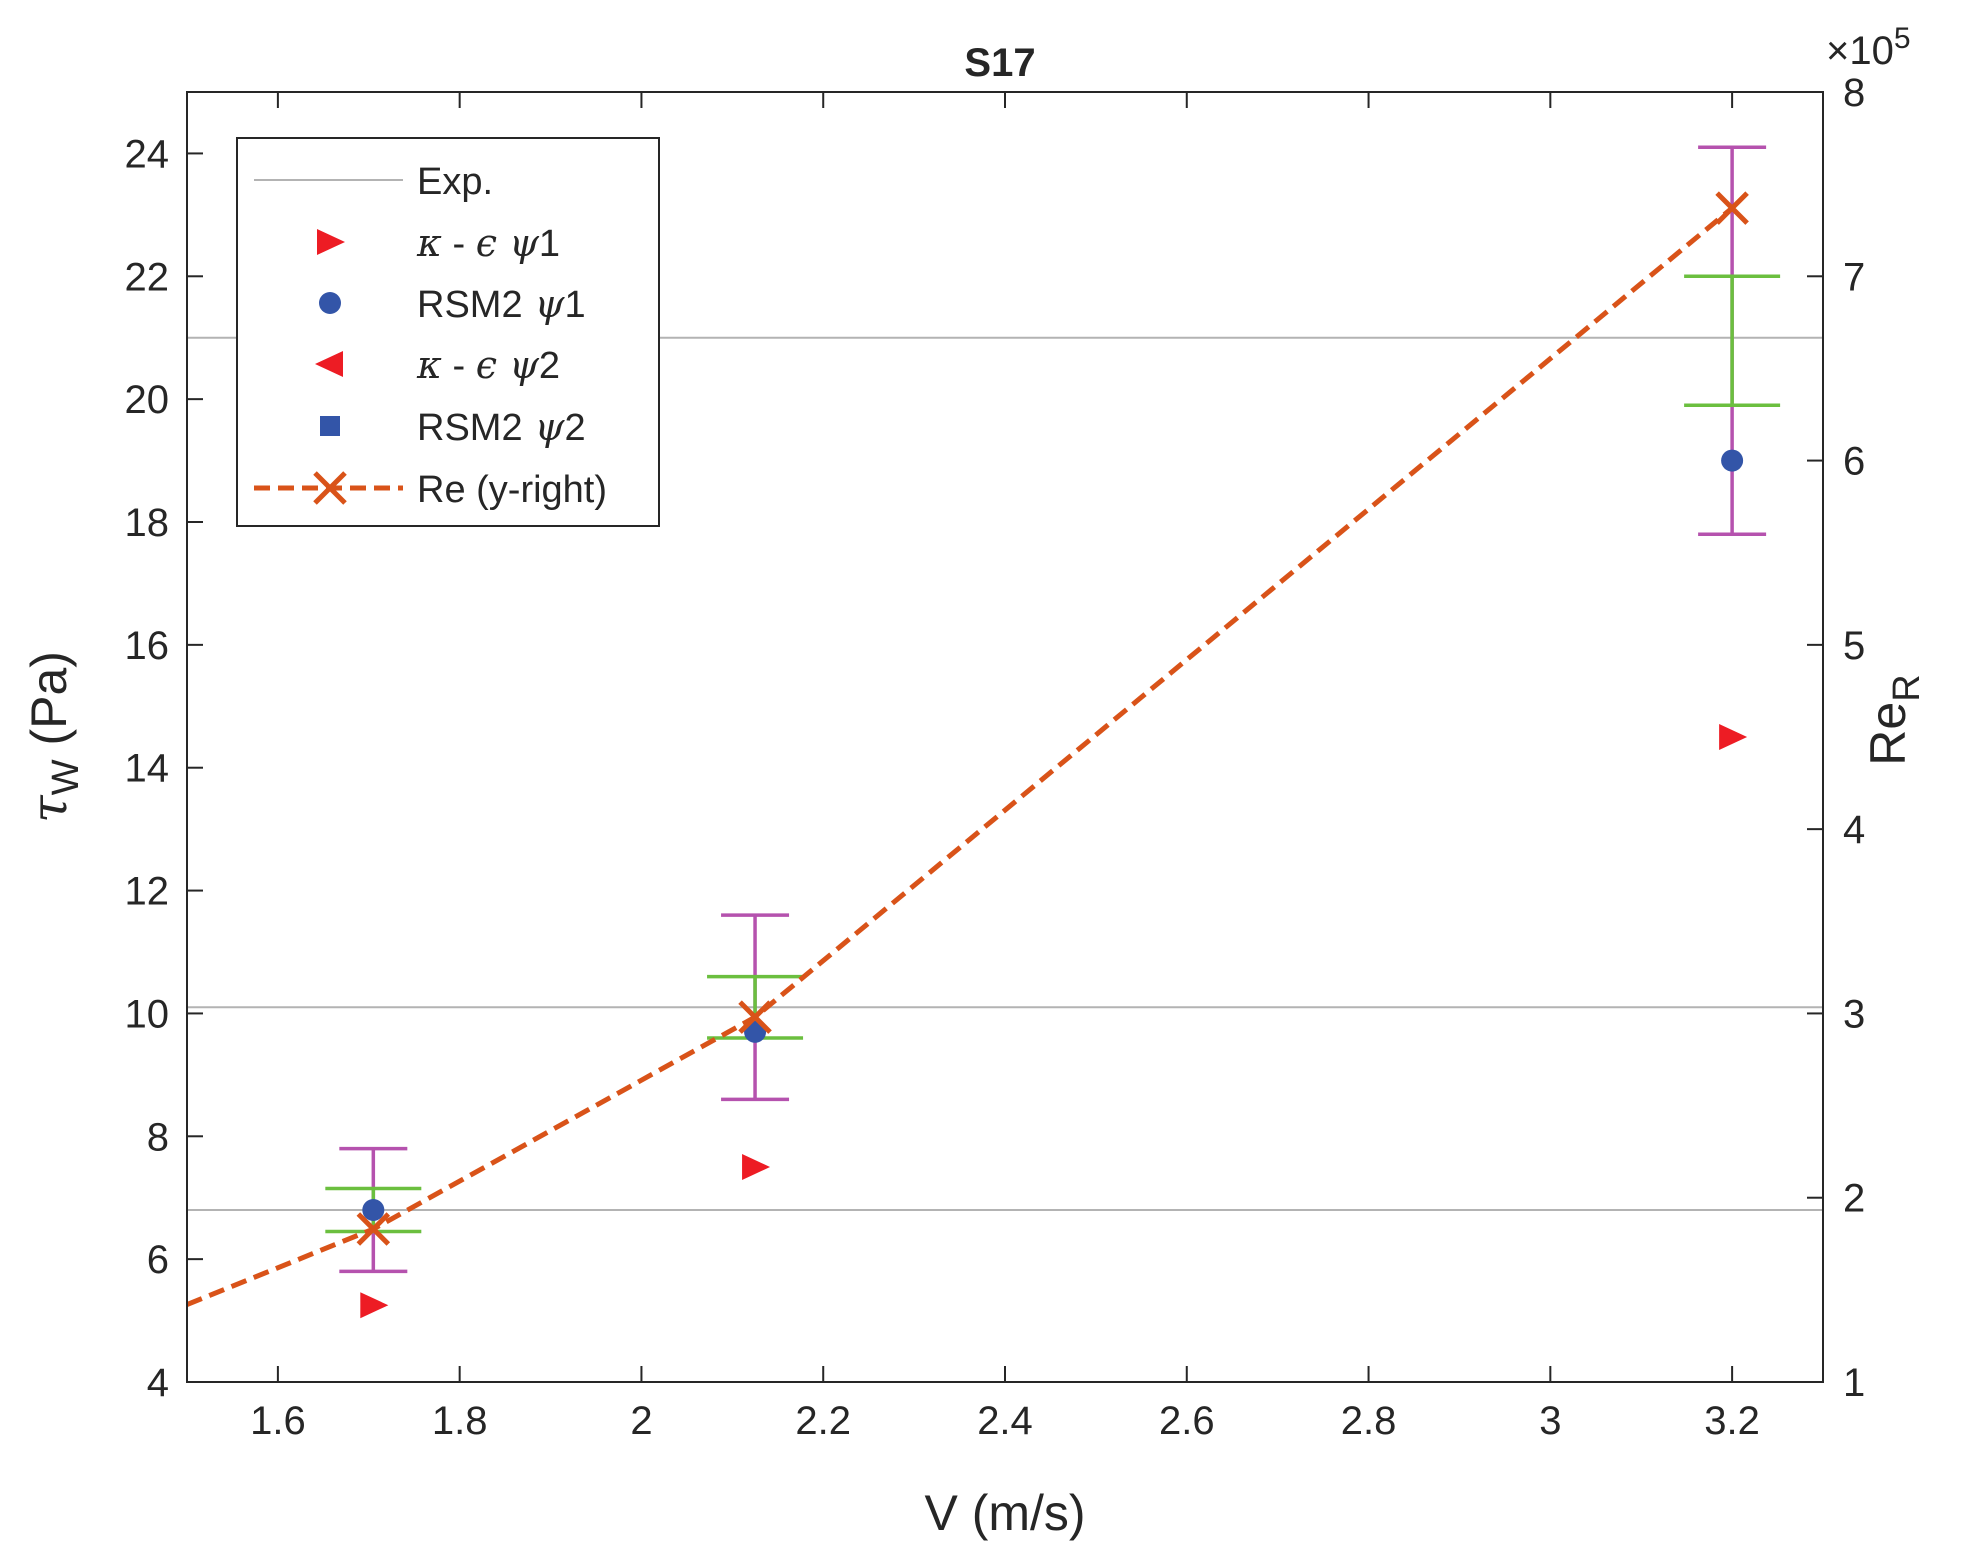 Image resolution: width=1974 pixels, height=1548 pixels. I want to click on y-tick-label: 24, so click(147, 154).